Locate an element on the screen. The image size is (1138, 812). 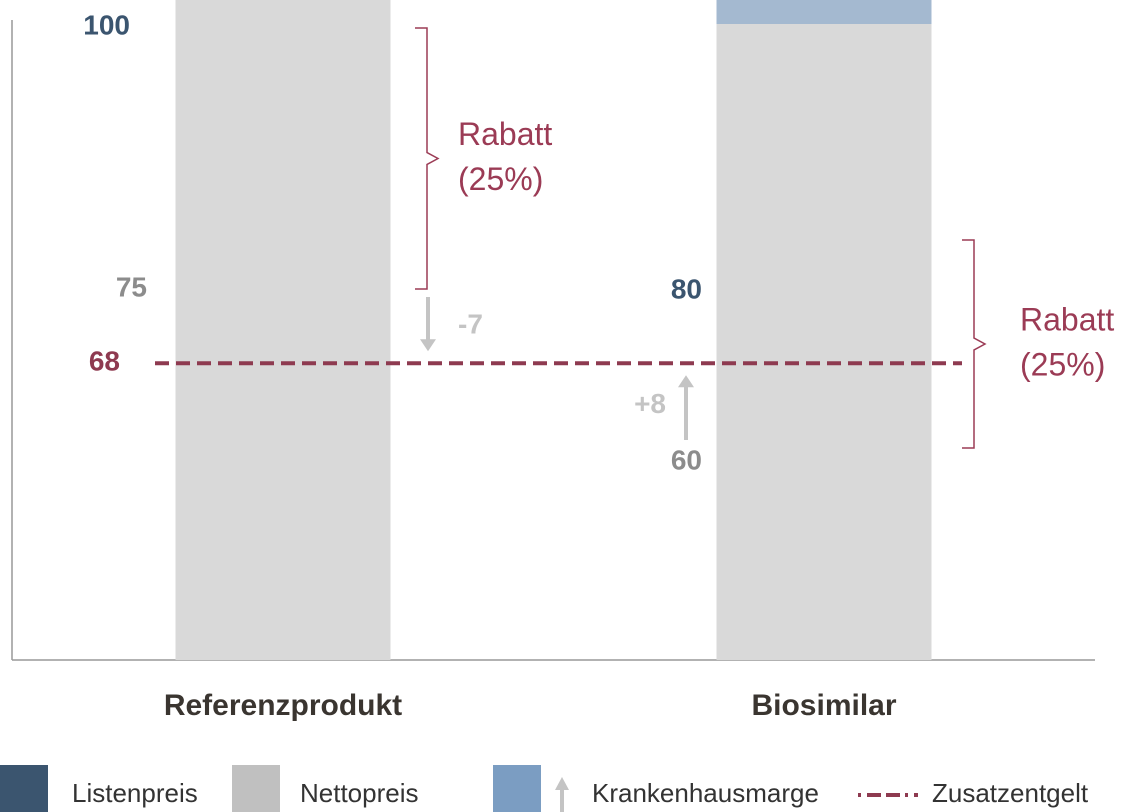
legend-label: Listenpreis is located at coordinates (135, 793).